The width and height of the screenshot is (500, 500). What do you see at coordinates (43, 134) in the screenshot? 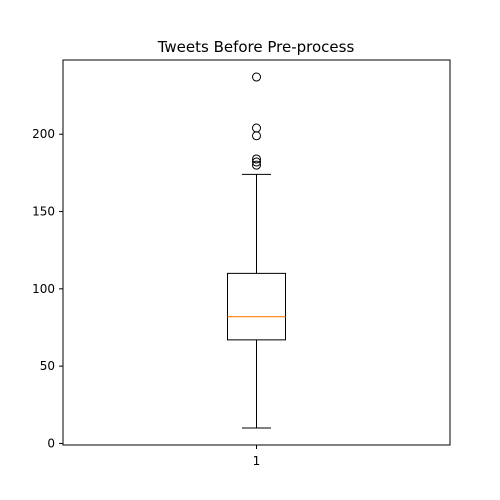
I see `y-tick-label: 200` at bounding box center [43, 134].